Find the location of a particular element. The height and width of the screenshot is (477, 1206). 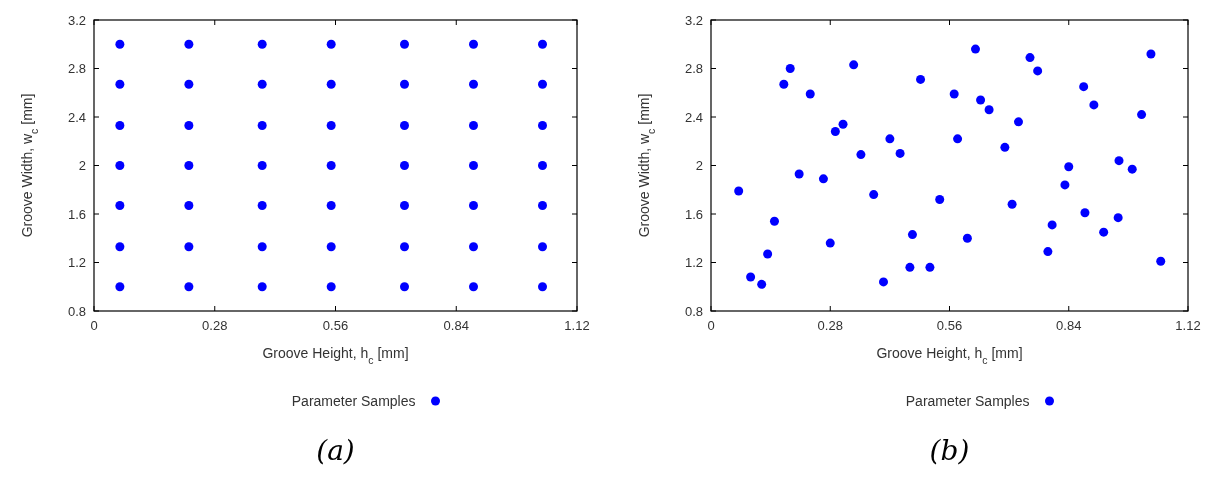

x-tick-label: 0.56 is located at coordinates (949, 325).